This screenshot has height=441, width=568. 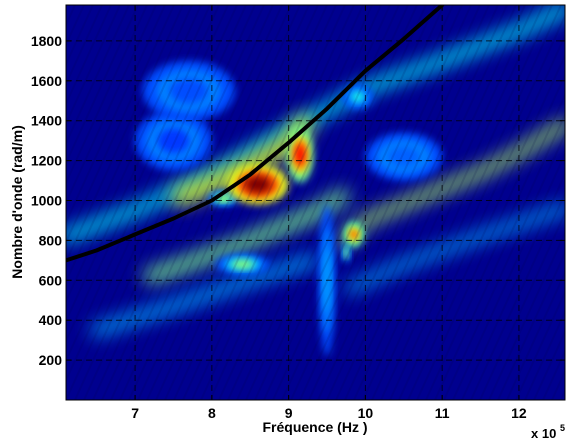 I want to click on y-tick-label: 1400, so click(x=46, y=121).